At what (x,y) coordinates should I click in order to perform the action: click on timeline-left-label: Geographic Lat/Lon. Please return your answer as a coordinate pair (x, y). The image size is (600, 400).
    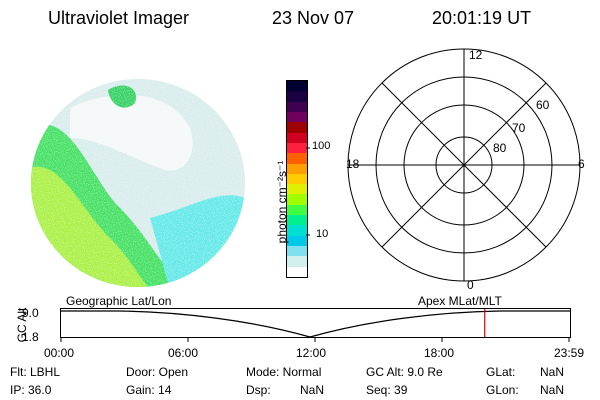
    Looking at the image, I should click on (119, 301).